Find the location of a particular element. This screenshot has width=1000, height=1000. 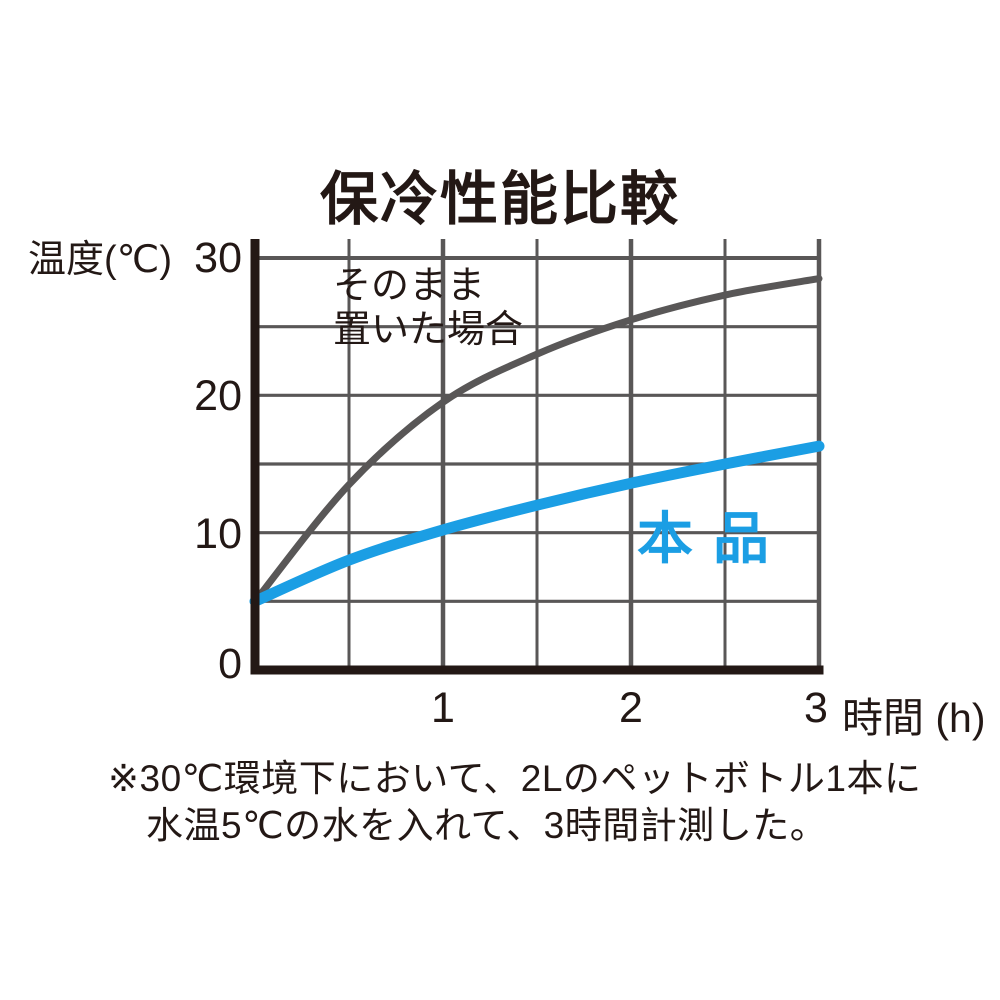

y-axis-unit-label: 温度(℃) is located at coordinates (100, 260).